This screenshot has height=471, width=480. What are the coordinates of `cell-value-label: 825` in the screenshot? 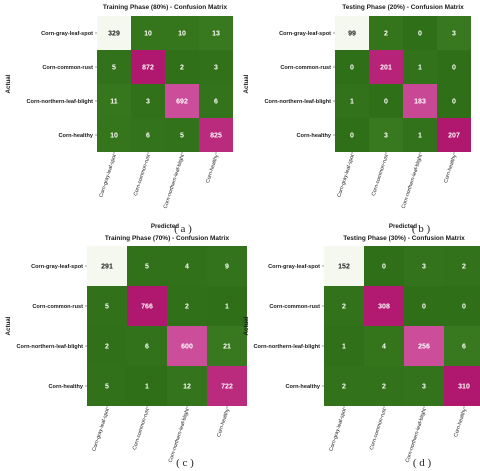 It's located at (216, 136).